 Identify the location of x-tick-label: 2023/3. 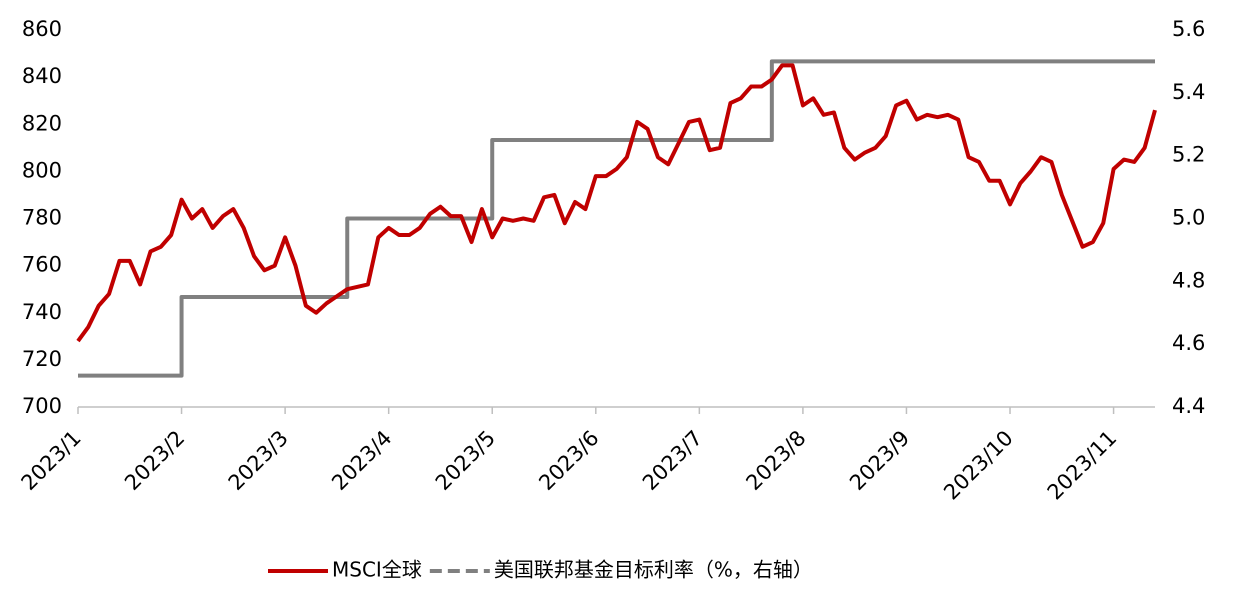
(258, 460).